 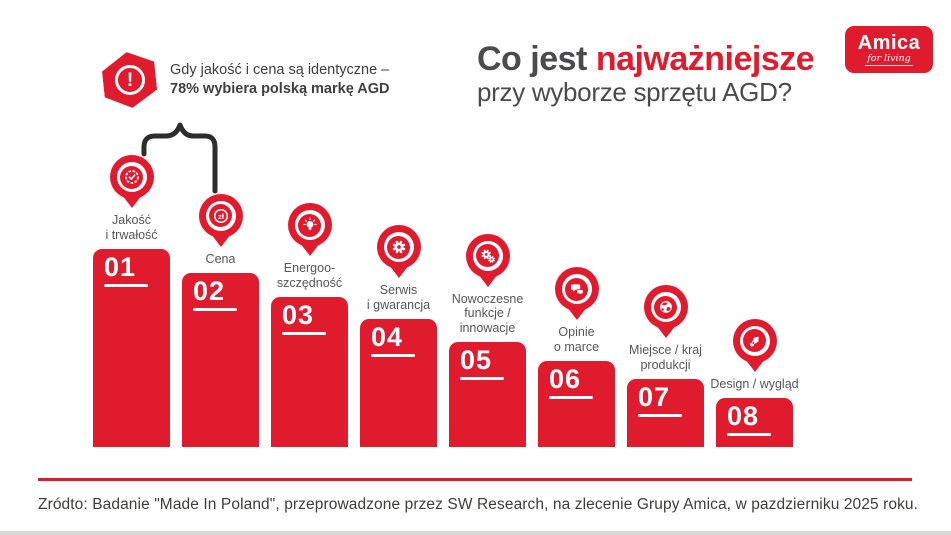 What do you see at coordinates (487, 394) in the screenshot?
I see `bar: 05` at bounding box center [487, 394].